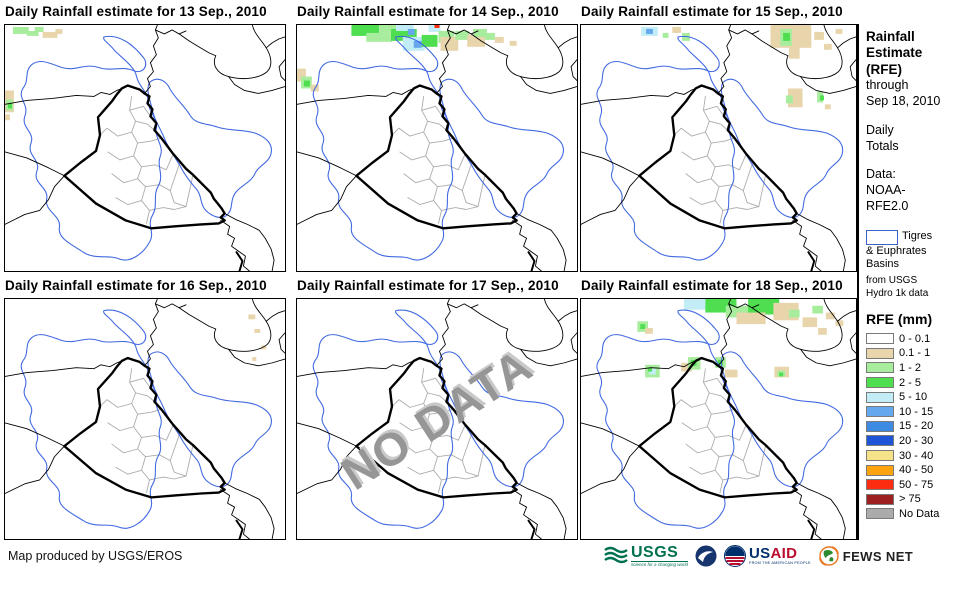 This screenshot has height=596, width=967. What do you see at coordinates (917, 235) in the screenshot?
I see `basin-label-first: Tigres` at bounding box center [917, 235].